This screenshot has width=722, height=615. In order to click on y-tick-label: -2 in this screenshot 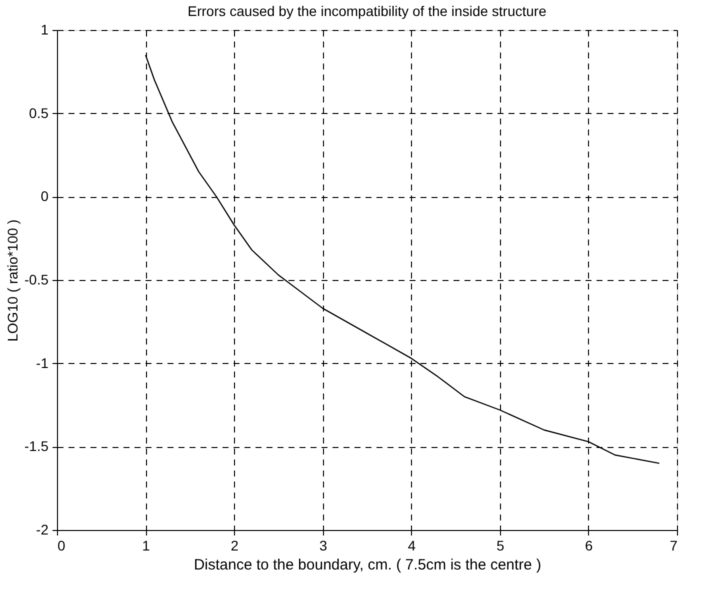, I will do `click(42, 530)`.